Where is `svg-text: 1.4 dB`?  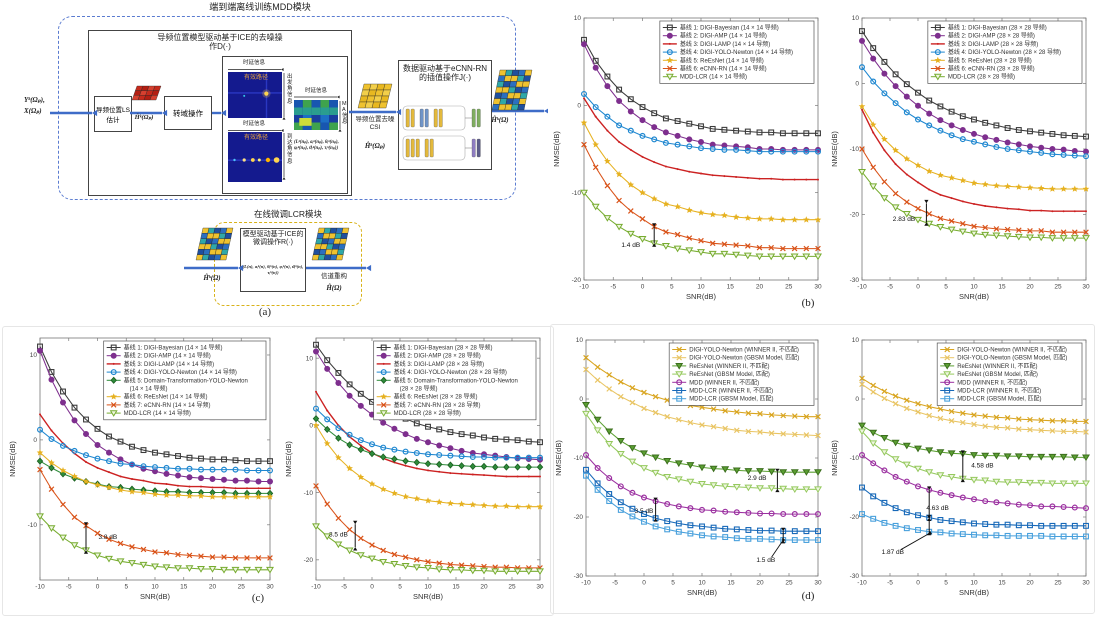
svg-text: 1.4 dB is located at coordinates (630, 245).